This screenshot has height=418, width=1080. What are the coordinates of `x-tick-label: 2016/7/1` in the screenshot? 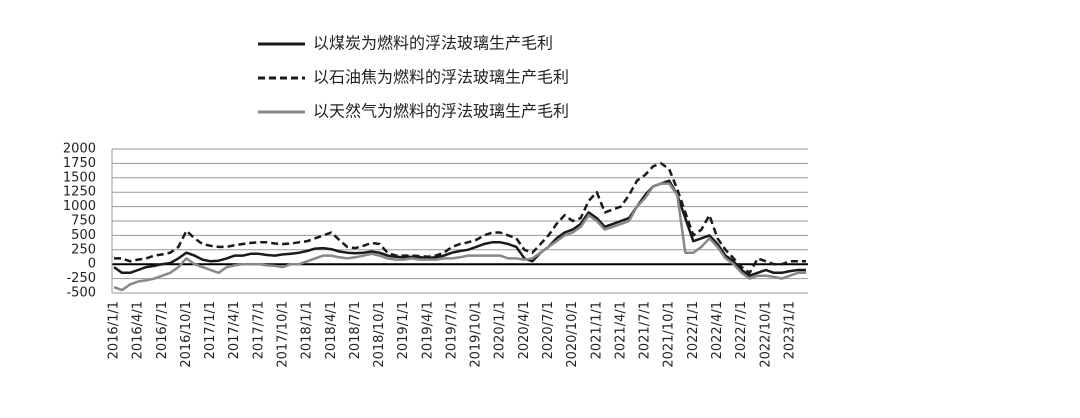 It's located at (162, 330).